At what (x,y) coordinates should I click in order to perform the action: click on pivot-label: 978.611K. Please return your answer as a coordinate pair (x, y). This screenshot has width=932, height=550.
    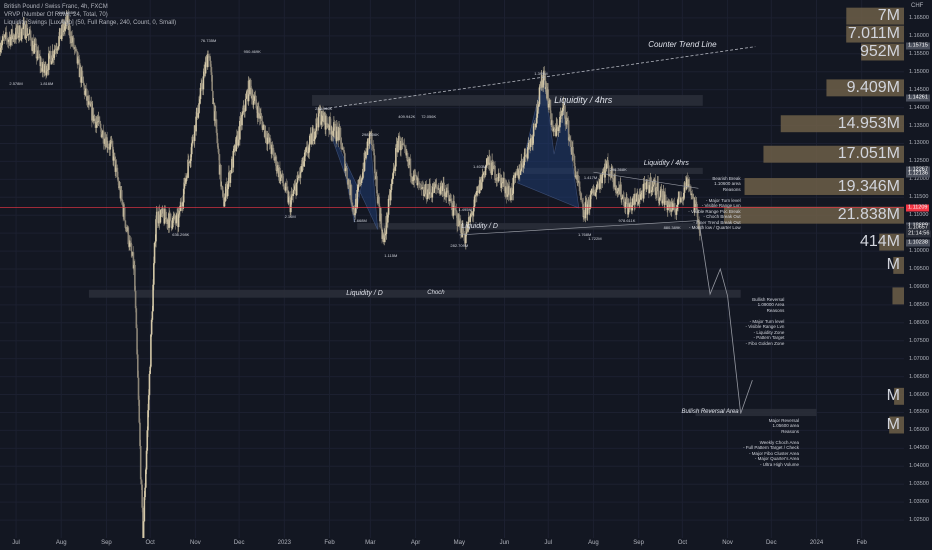
    Looking at the image, I should click on (627, 220).